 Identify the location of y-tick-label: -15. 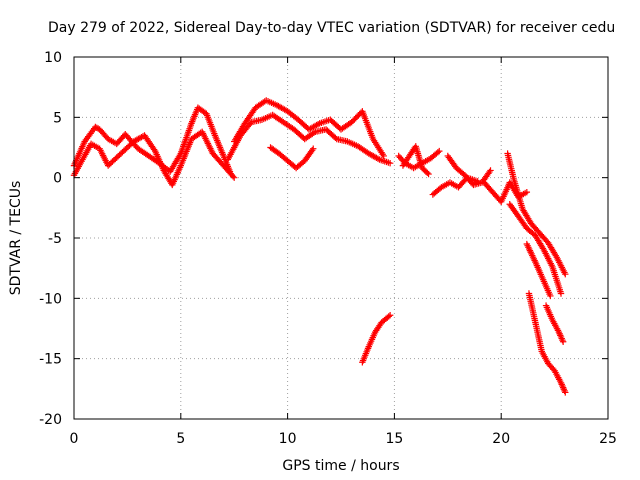
(50, 360).